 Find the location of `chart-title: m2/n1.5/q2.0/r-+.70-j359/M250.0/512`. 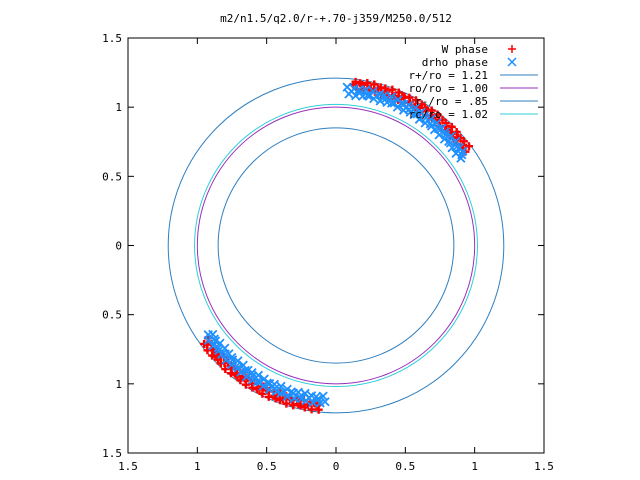

chart-title: m2/n1.5/q2.0/r-+.70-j359/M250.0/512 is located at coordinates (336, 18).